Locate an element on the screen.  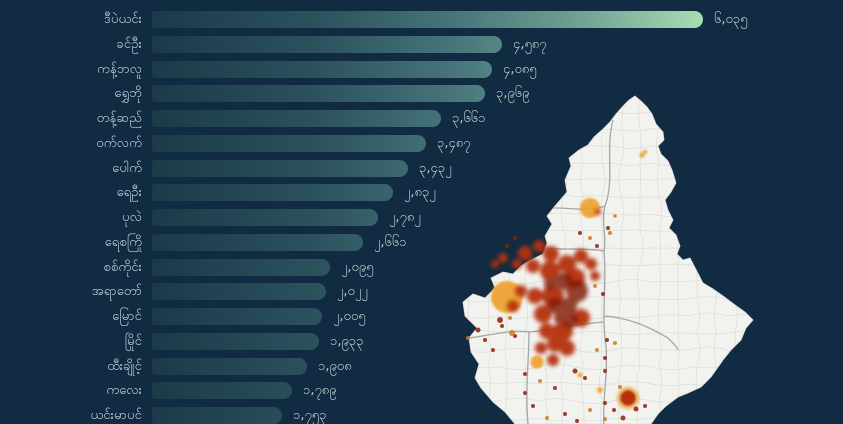
township-label: ပေါက် is located at coordinates (127, 168).